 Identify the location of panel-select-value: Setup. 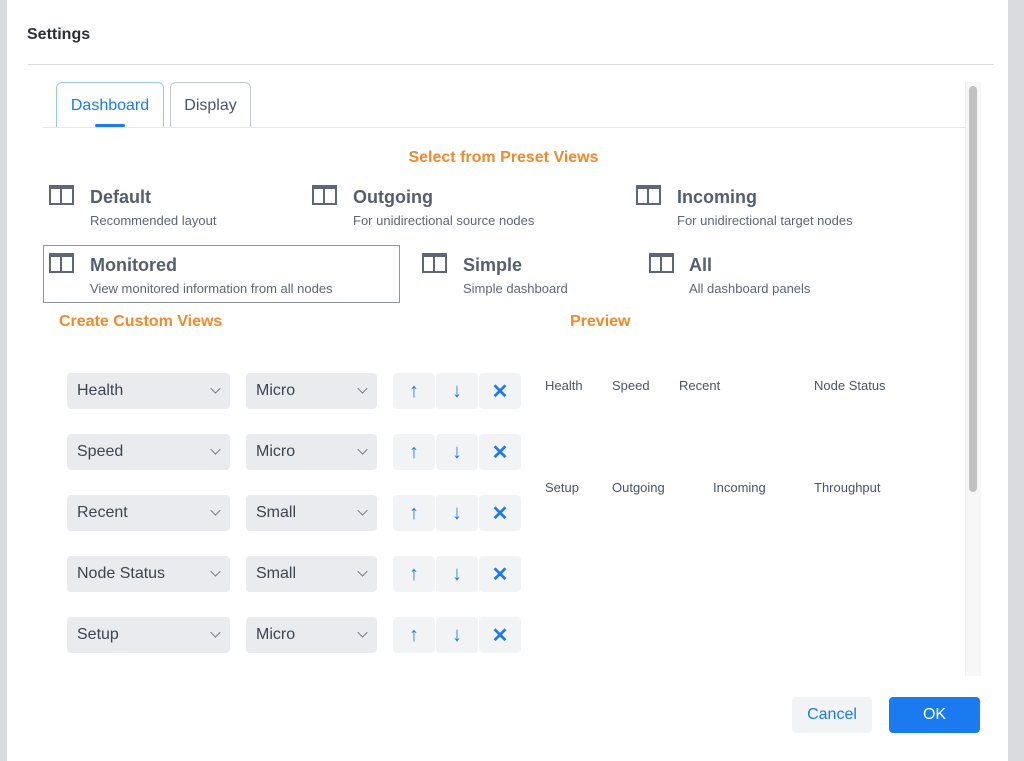
(98, 634).